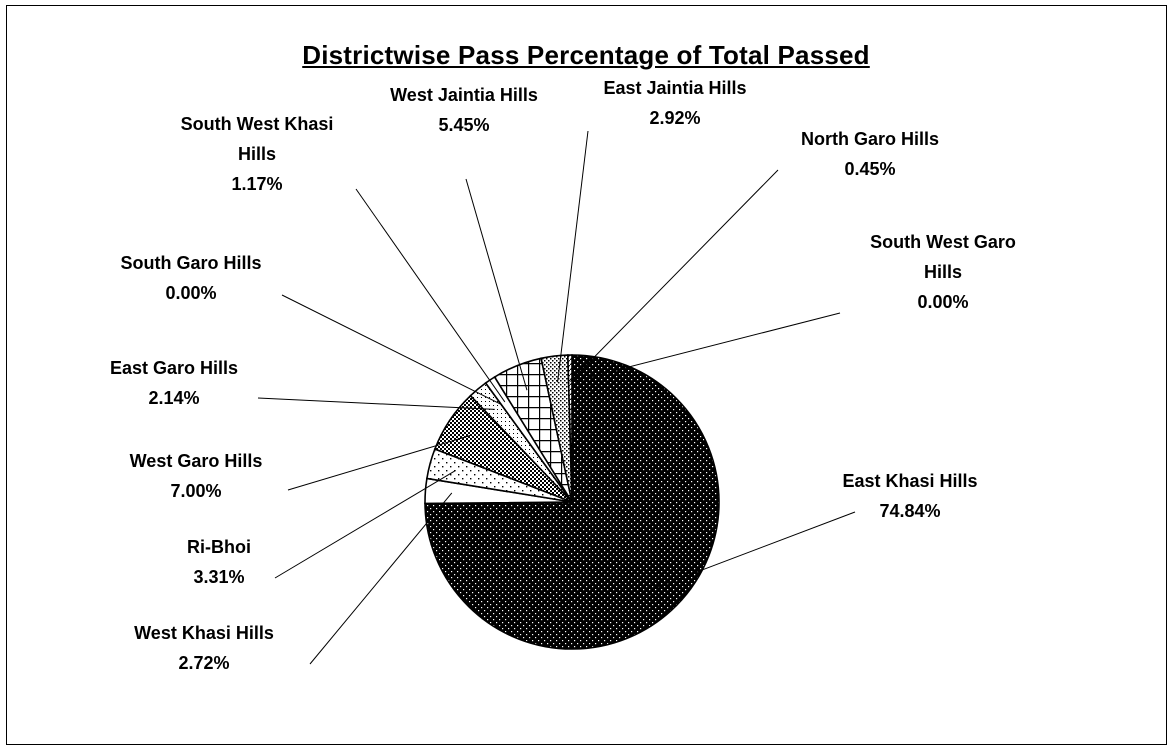 The height and width of the screenshot is (745, 1172). Describe the element at coordinates (870, 139) in the screenshot. I see `data-label-name: North Garo Hills` at that location.